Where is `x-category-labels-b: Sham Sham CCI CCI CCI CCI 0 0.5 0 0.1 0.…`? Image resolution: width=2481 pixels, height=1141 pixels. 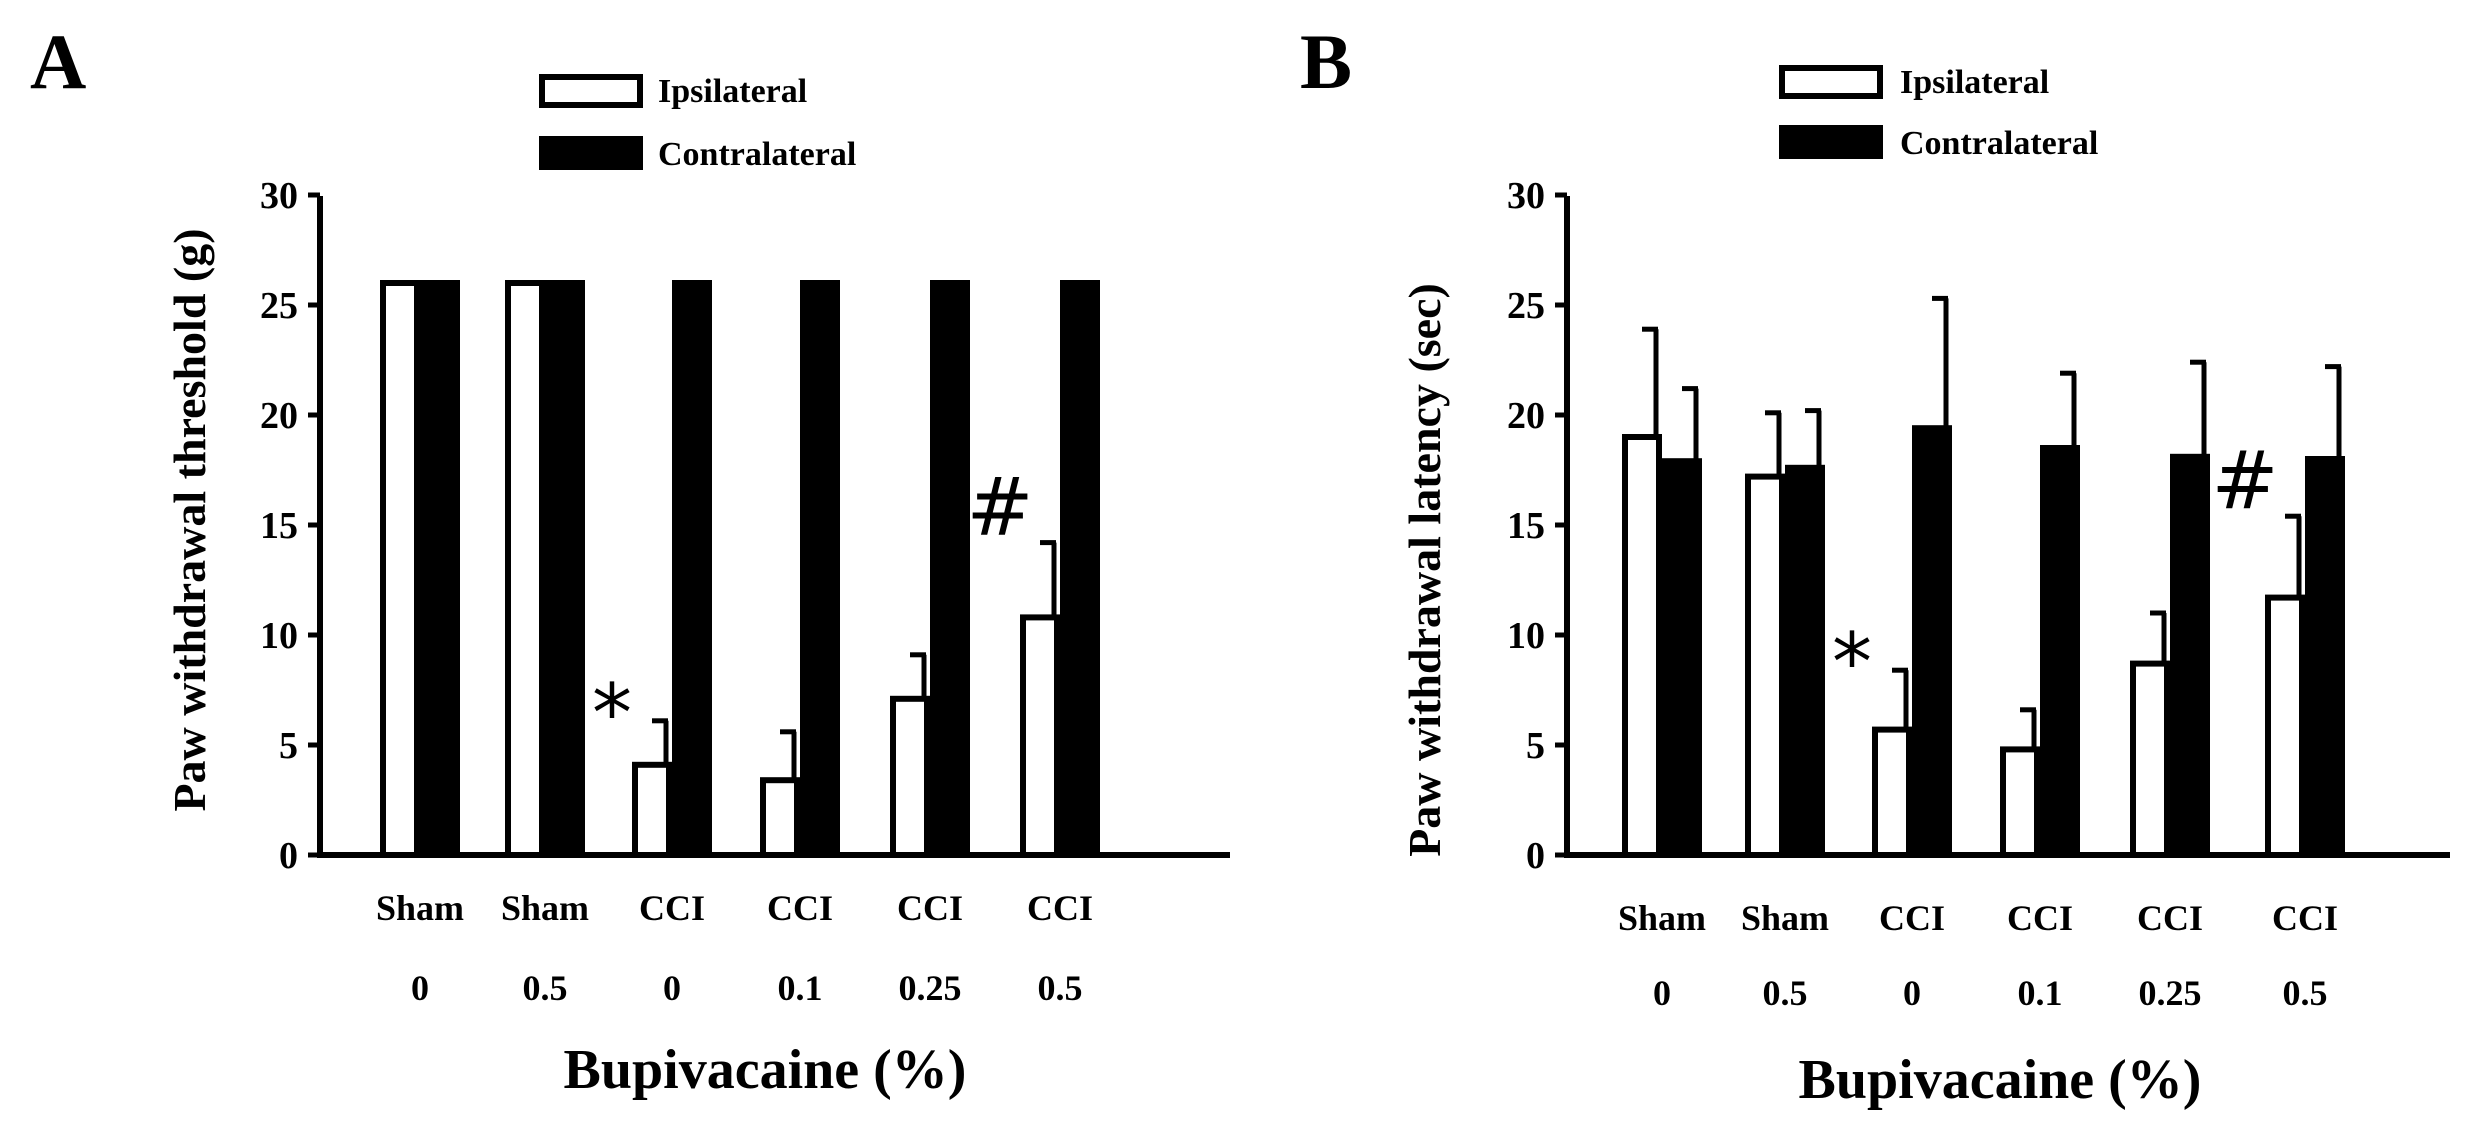 x-category-labels-b: Sham Sham CCI CCI CCI CCI 0 0.5 0 0.1 0.… is located at coordinates (1978, 955).